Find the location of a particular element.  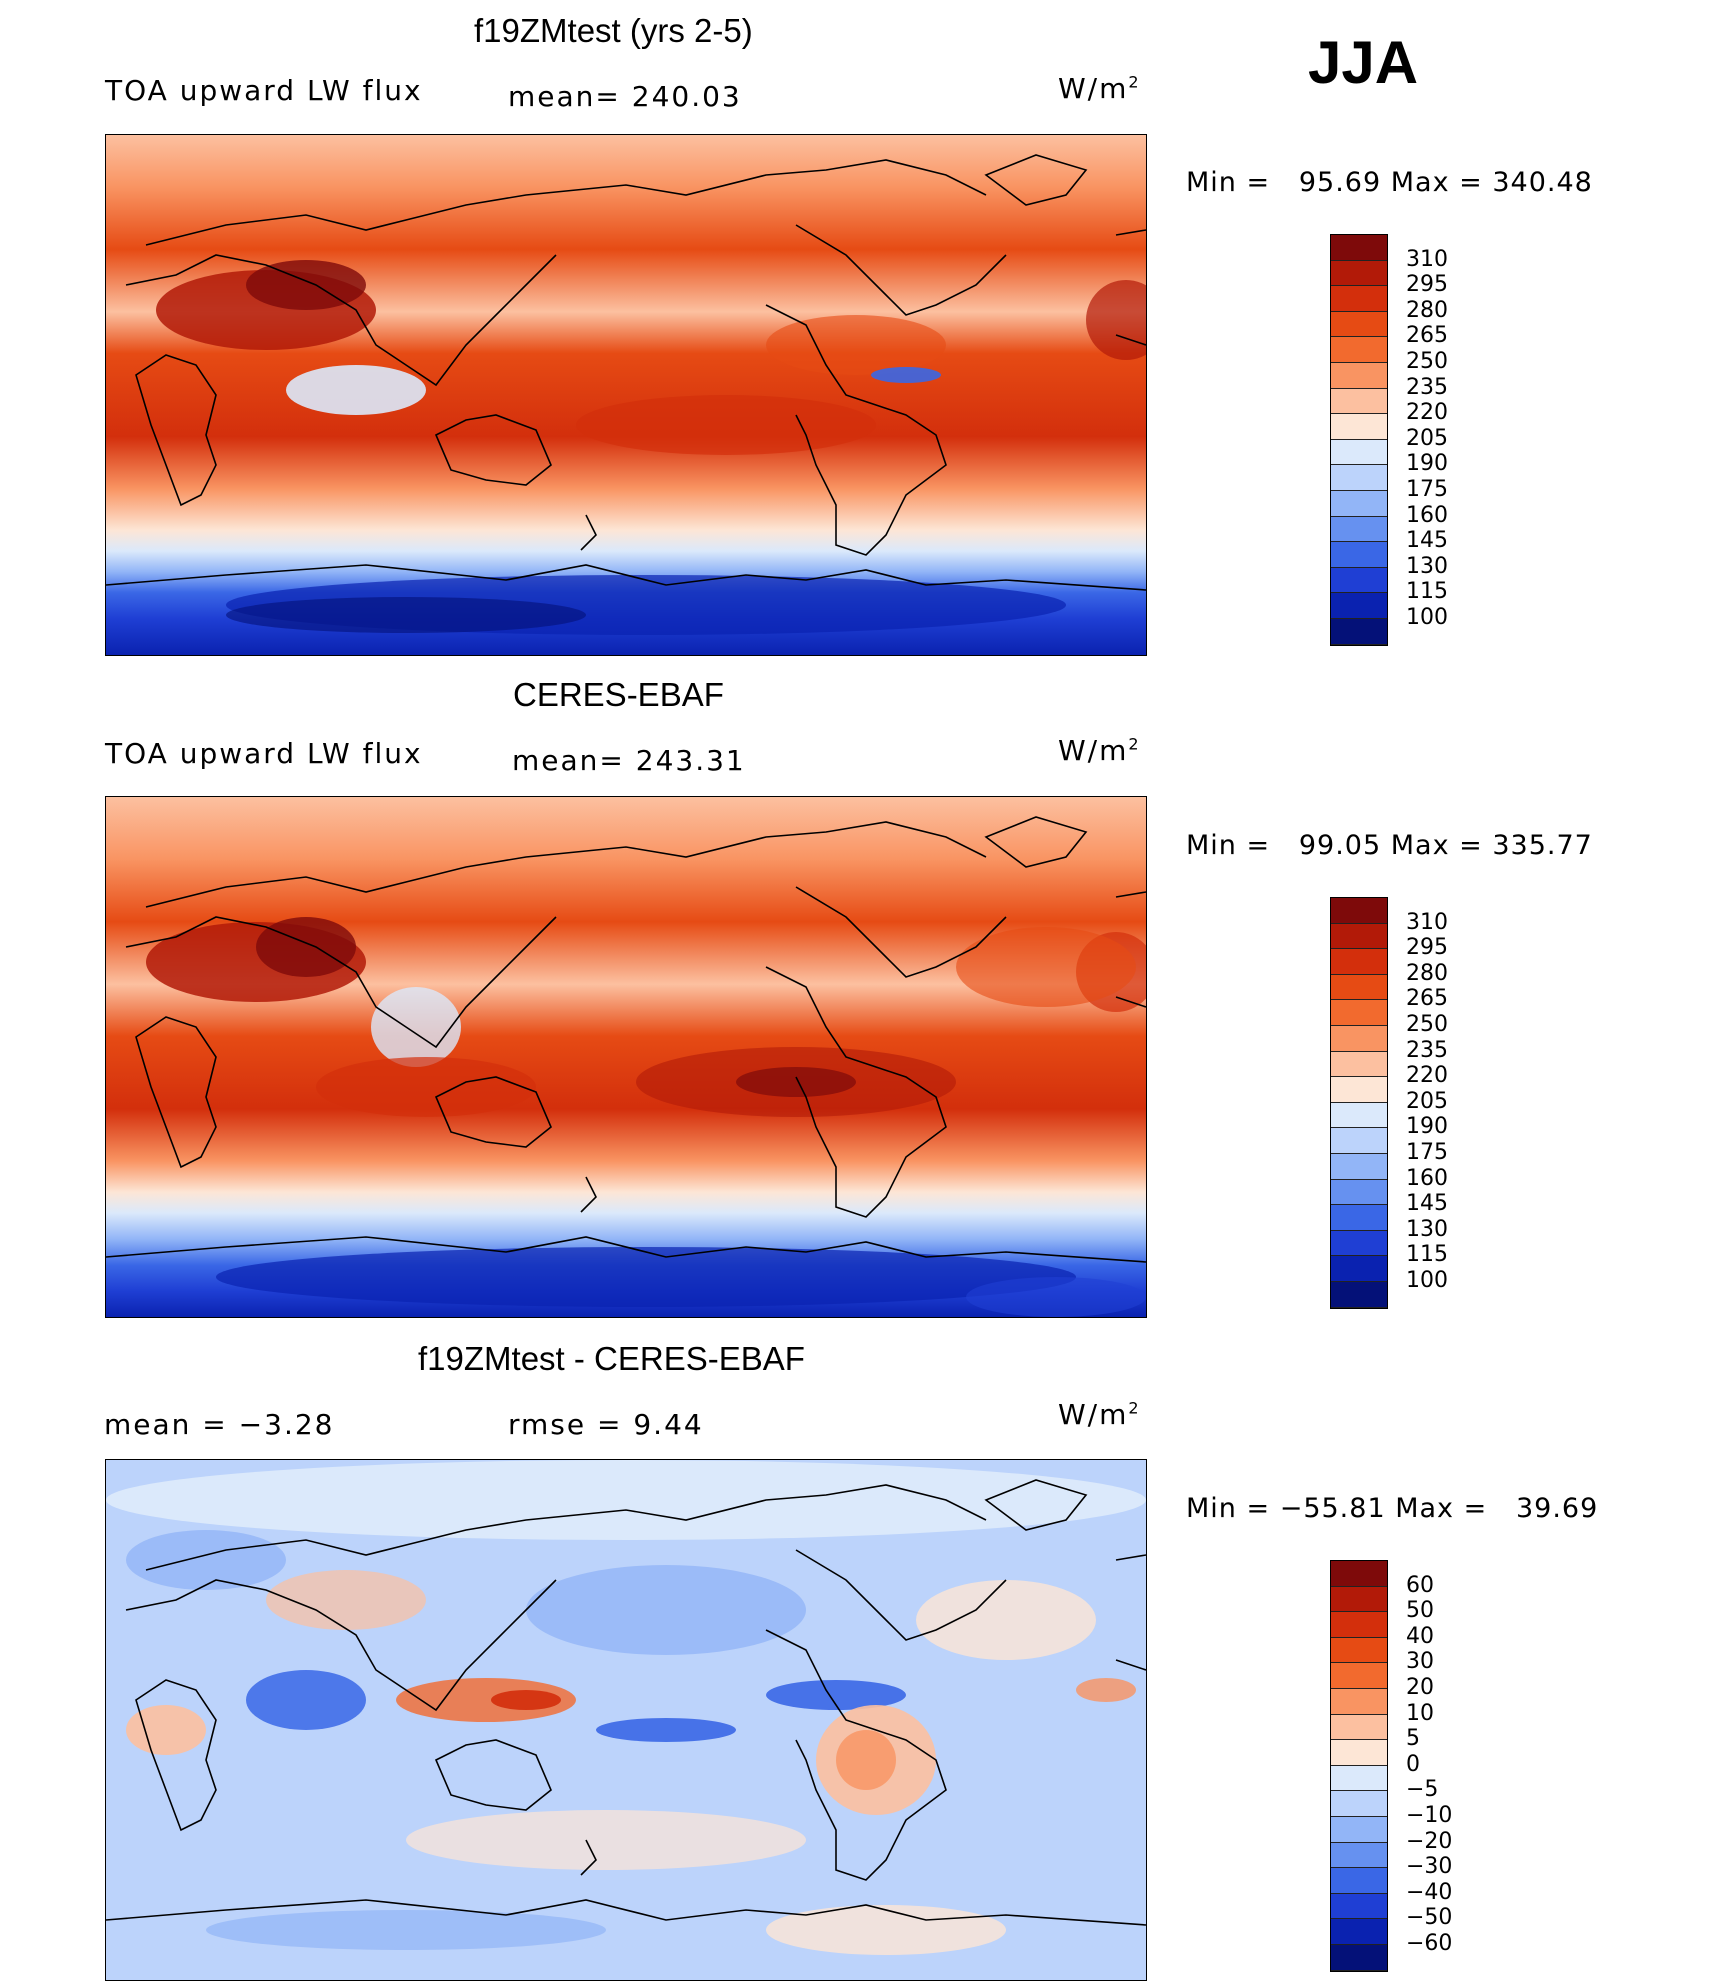

colorbar-2-tick-label: 115 is located at coordinates (1427, 1255).